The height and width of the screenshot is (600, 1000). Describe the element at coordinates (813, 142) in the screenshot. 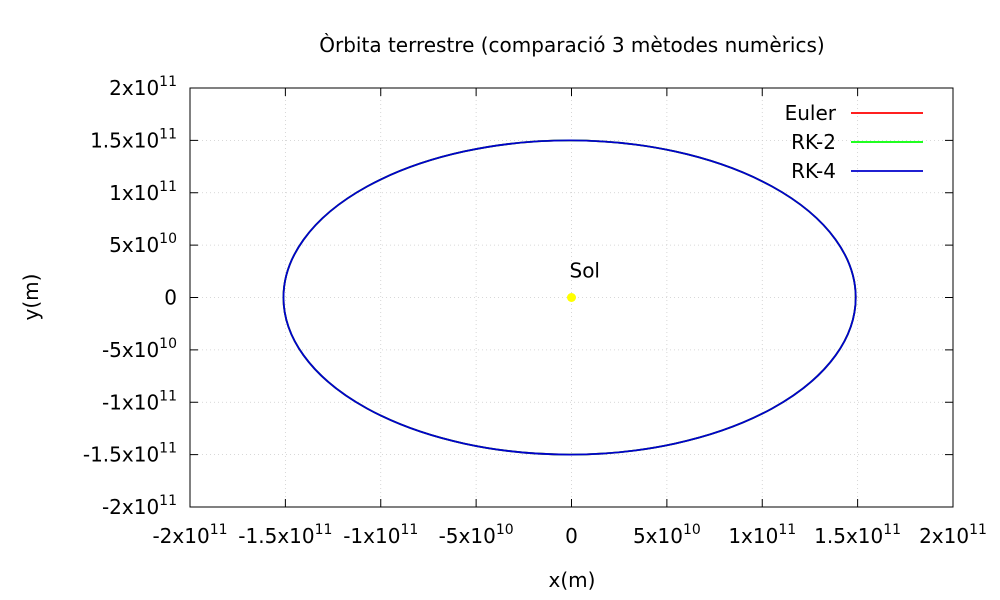

I see `legend-label: RK-2` at that location.